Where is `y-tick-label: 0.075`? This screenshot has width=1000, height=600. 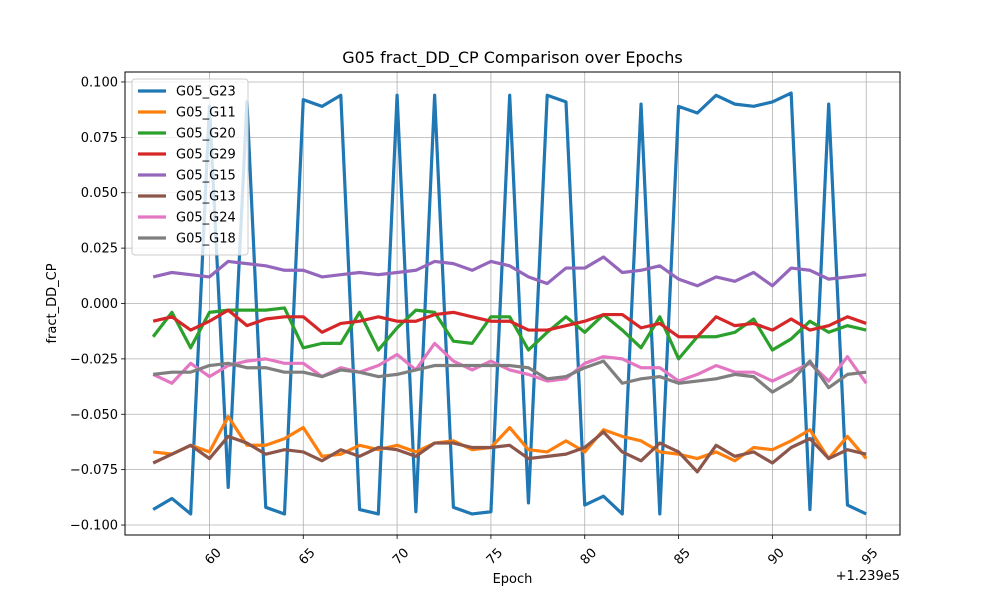 y-tick-label: 0.075 is located at coordinates (99, 138).